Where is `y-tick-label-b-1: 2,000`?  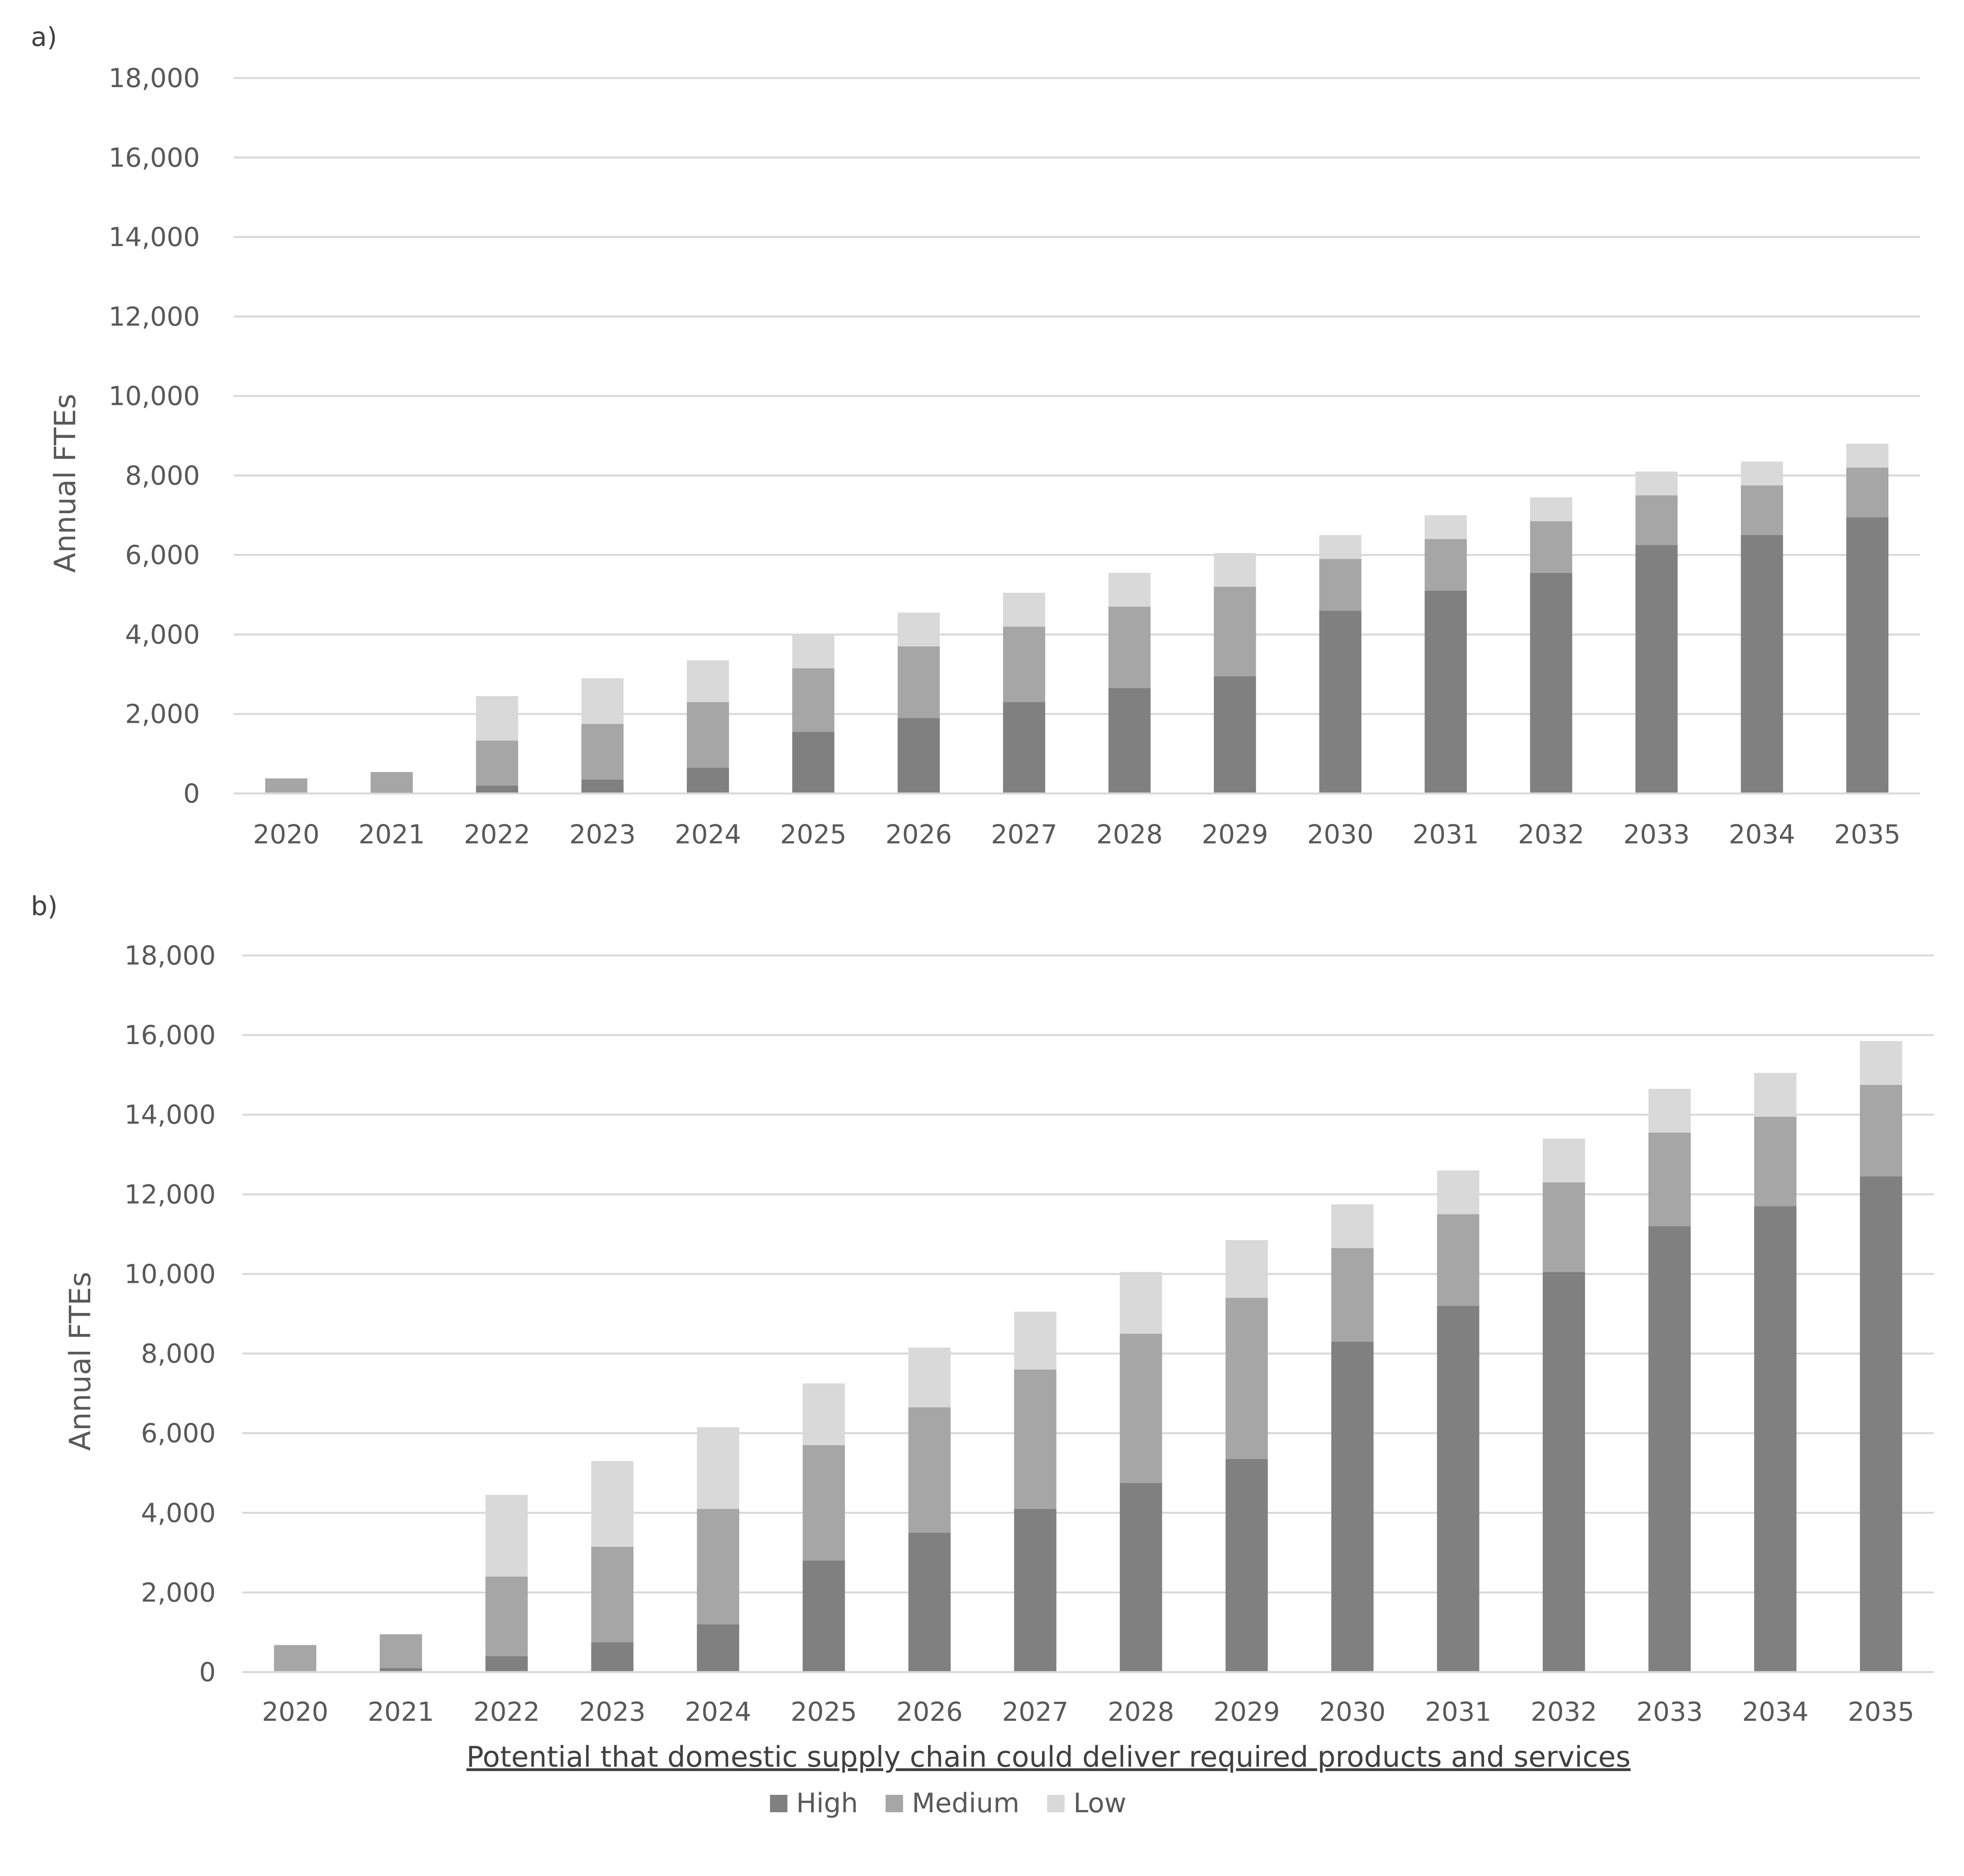 y-tick-label-b-1: 2,000 is located at coordinates (179, 1593).